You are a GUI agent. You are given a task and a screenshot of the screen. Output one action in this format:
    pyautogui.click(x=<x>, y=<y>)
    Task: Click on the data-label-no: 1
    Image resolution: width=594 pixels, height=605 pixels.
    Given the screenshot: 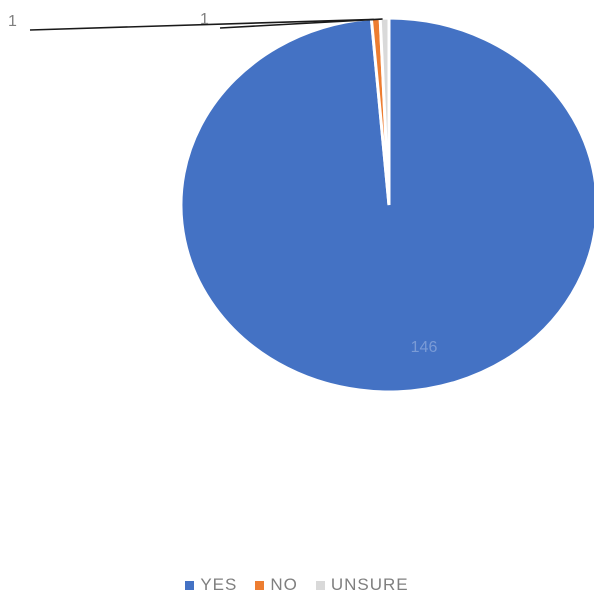 What is the action you would take?
    pyautogui.click(x=12, y=21)
    